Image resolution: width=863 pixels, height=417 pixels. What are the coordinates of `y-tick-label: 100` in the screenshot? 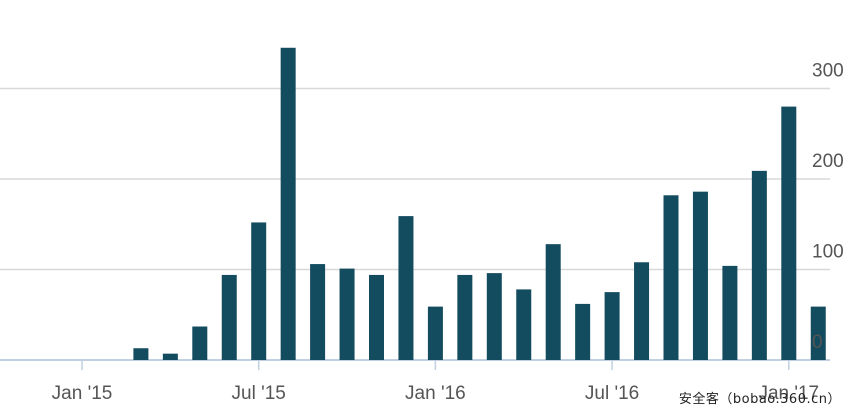 It's located at (828, 252).